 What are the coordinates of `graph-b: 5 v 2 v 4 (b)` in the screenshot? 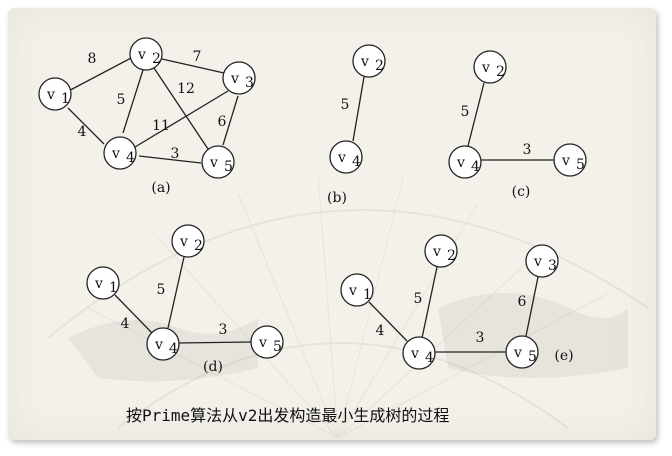 It's located at (356, 125).